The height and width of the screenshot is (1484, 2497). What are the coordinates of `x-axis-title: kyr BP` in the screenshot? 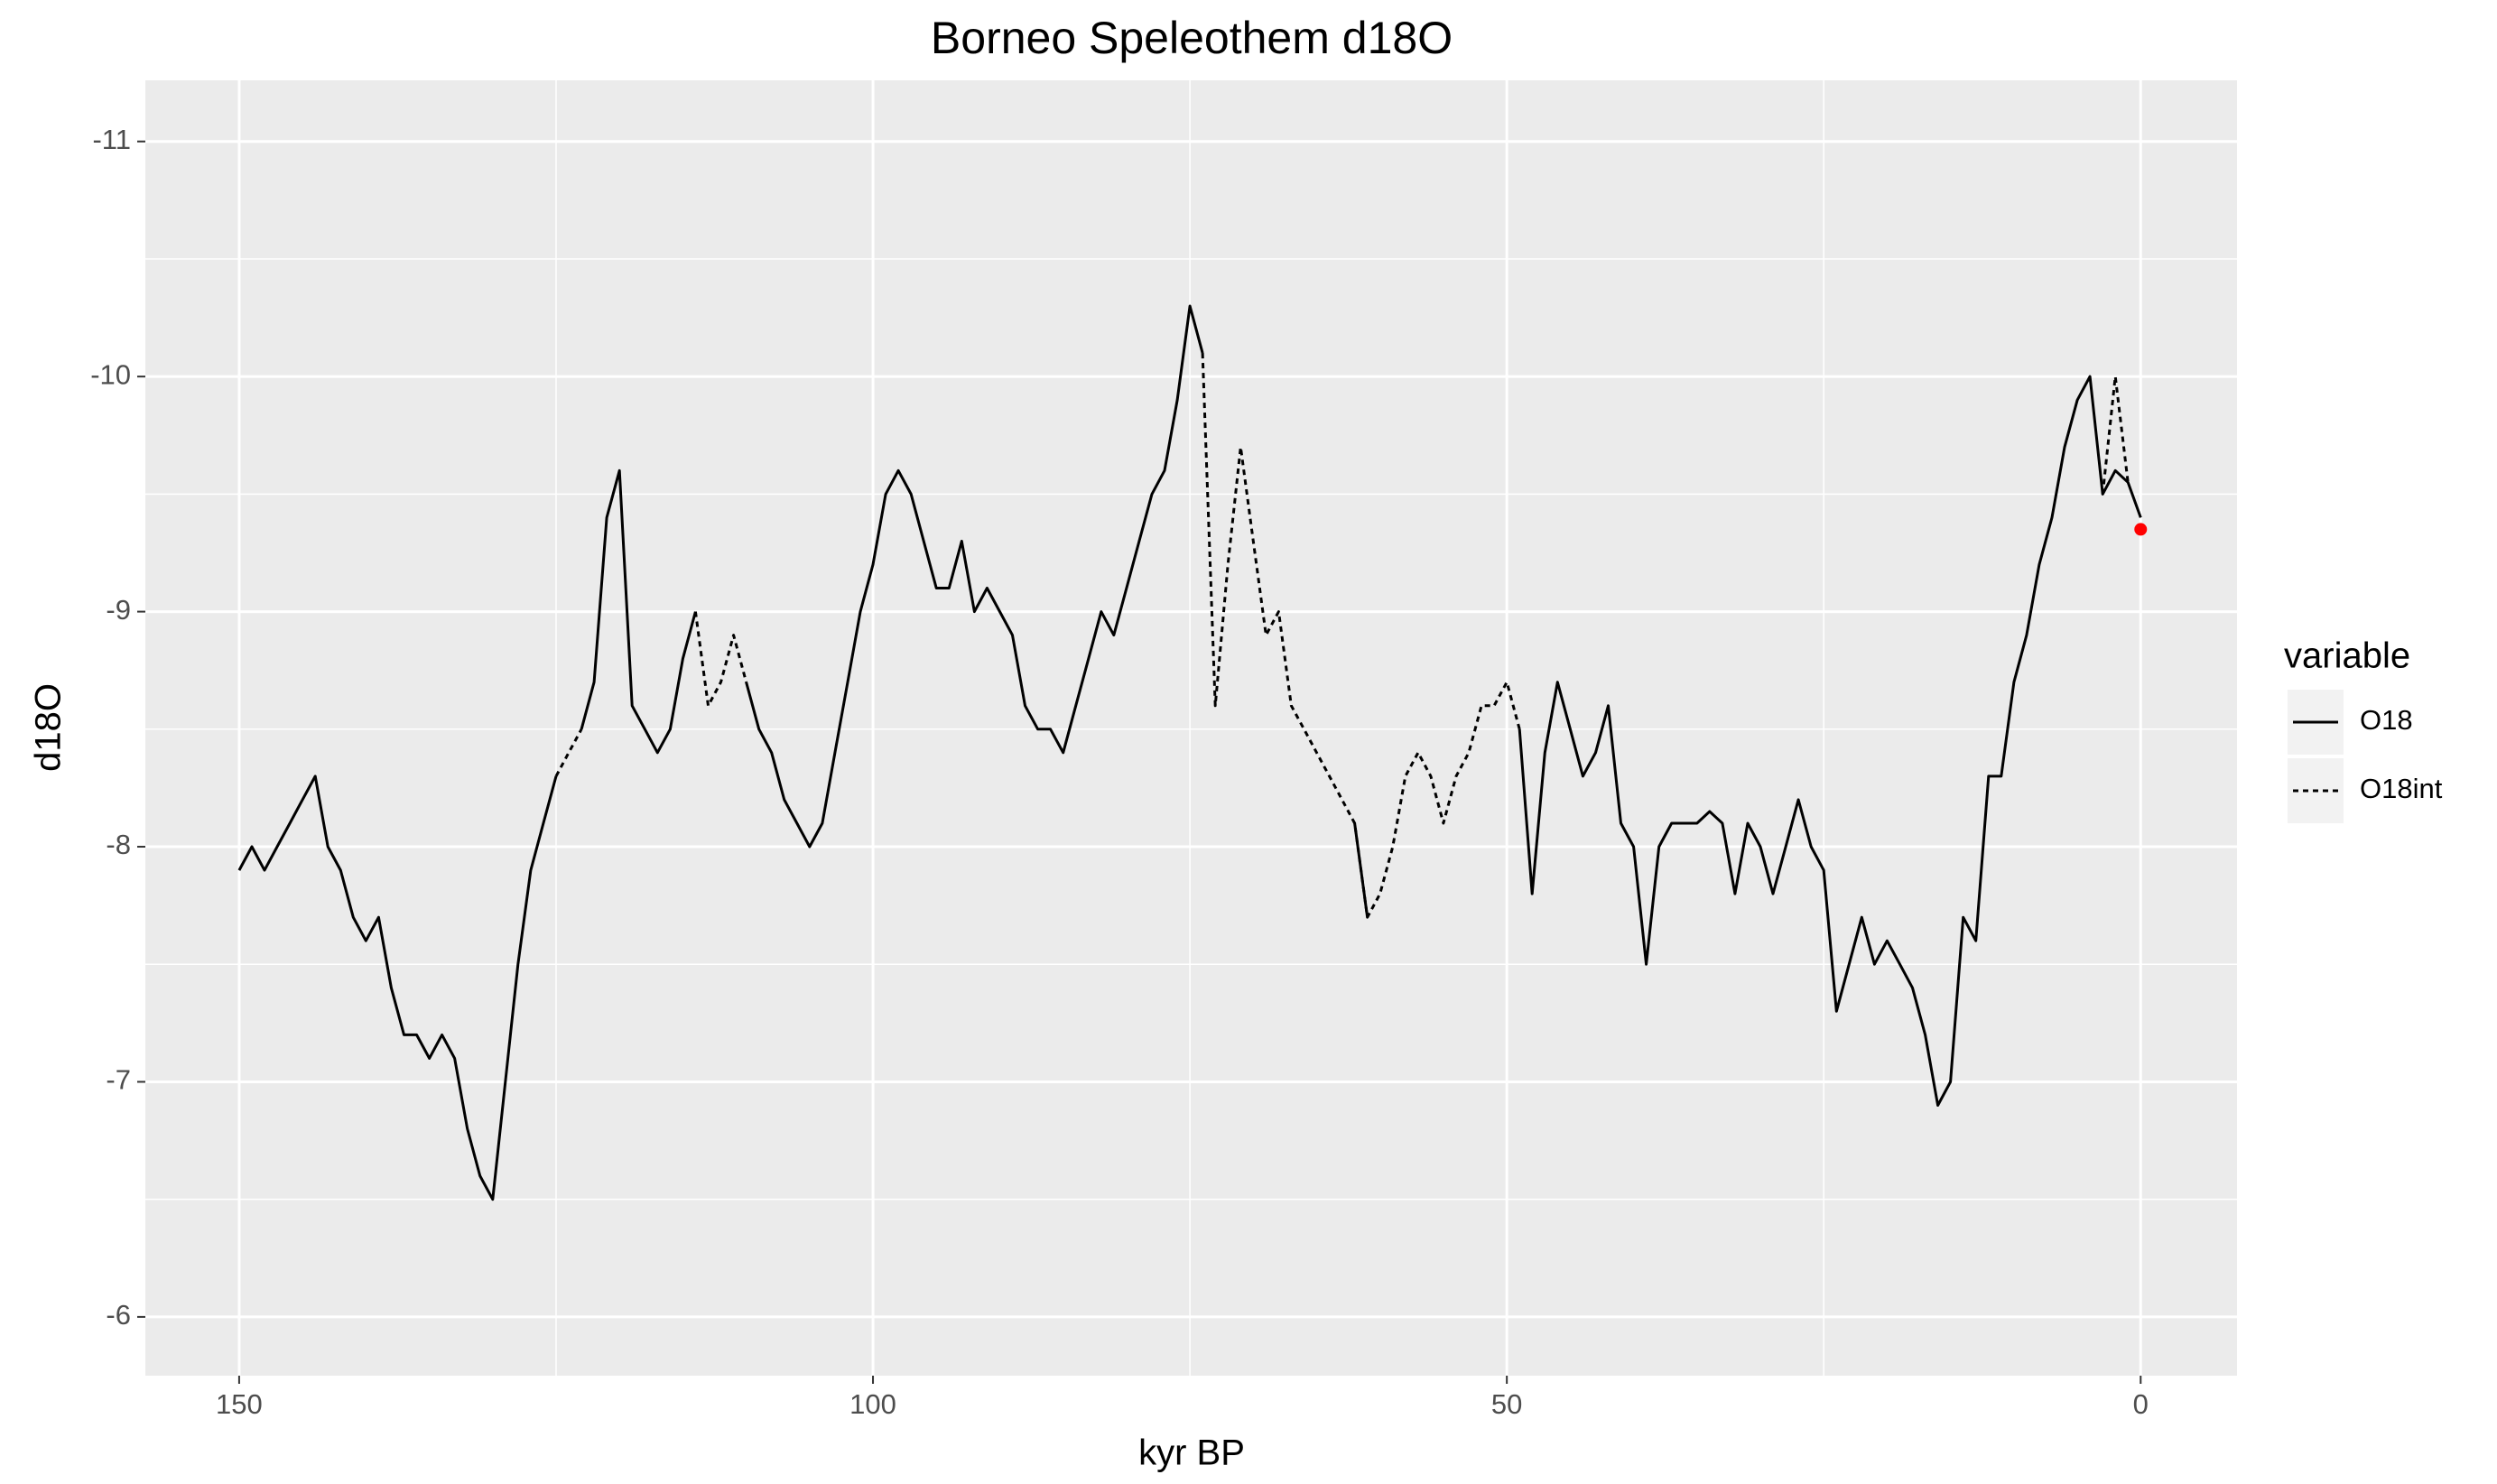 It's located at (1191, 1453).